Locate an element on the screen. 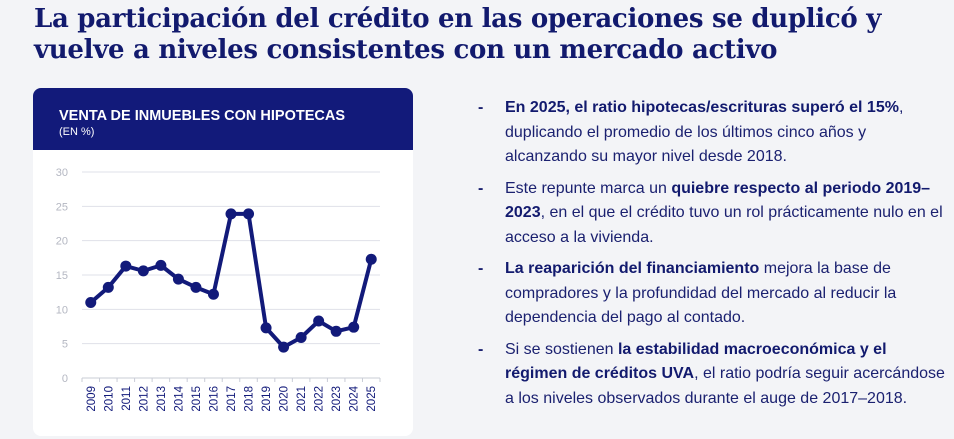  y-tick-label: 15 is located at coordinates (62, 276).